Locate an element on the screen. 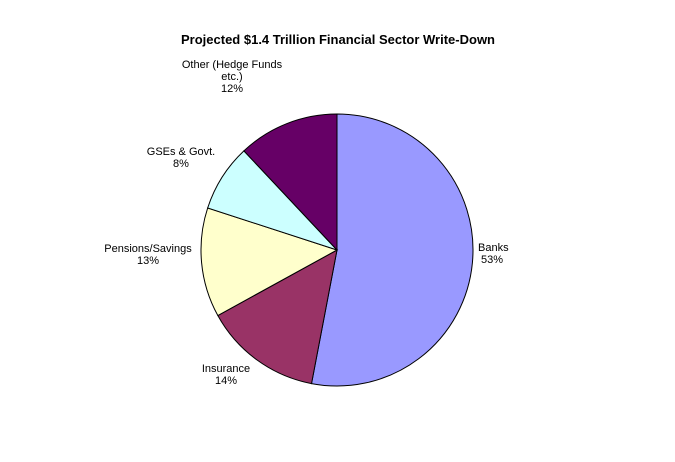  slice-label-3: GSEs & Govt. 8% is located at coordinates (181, 158).